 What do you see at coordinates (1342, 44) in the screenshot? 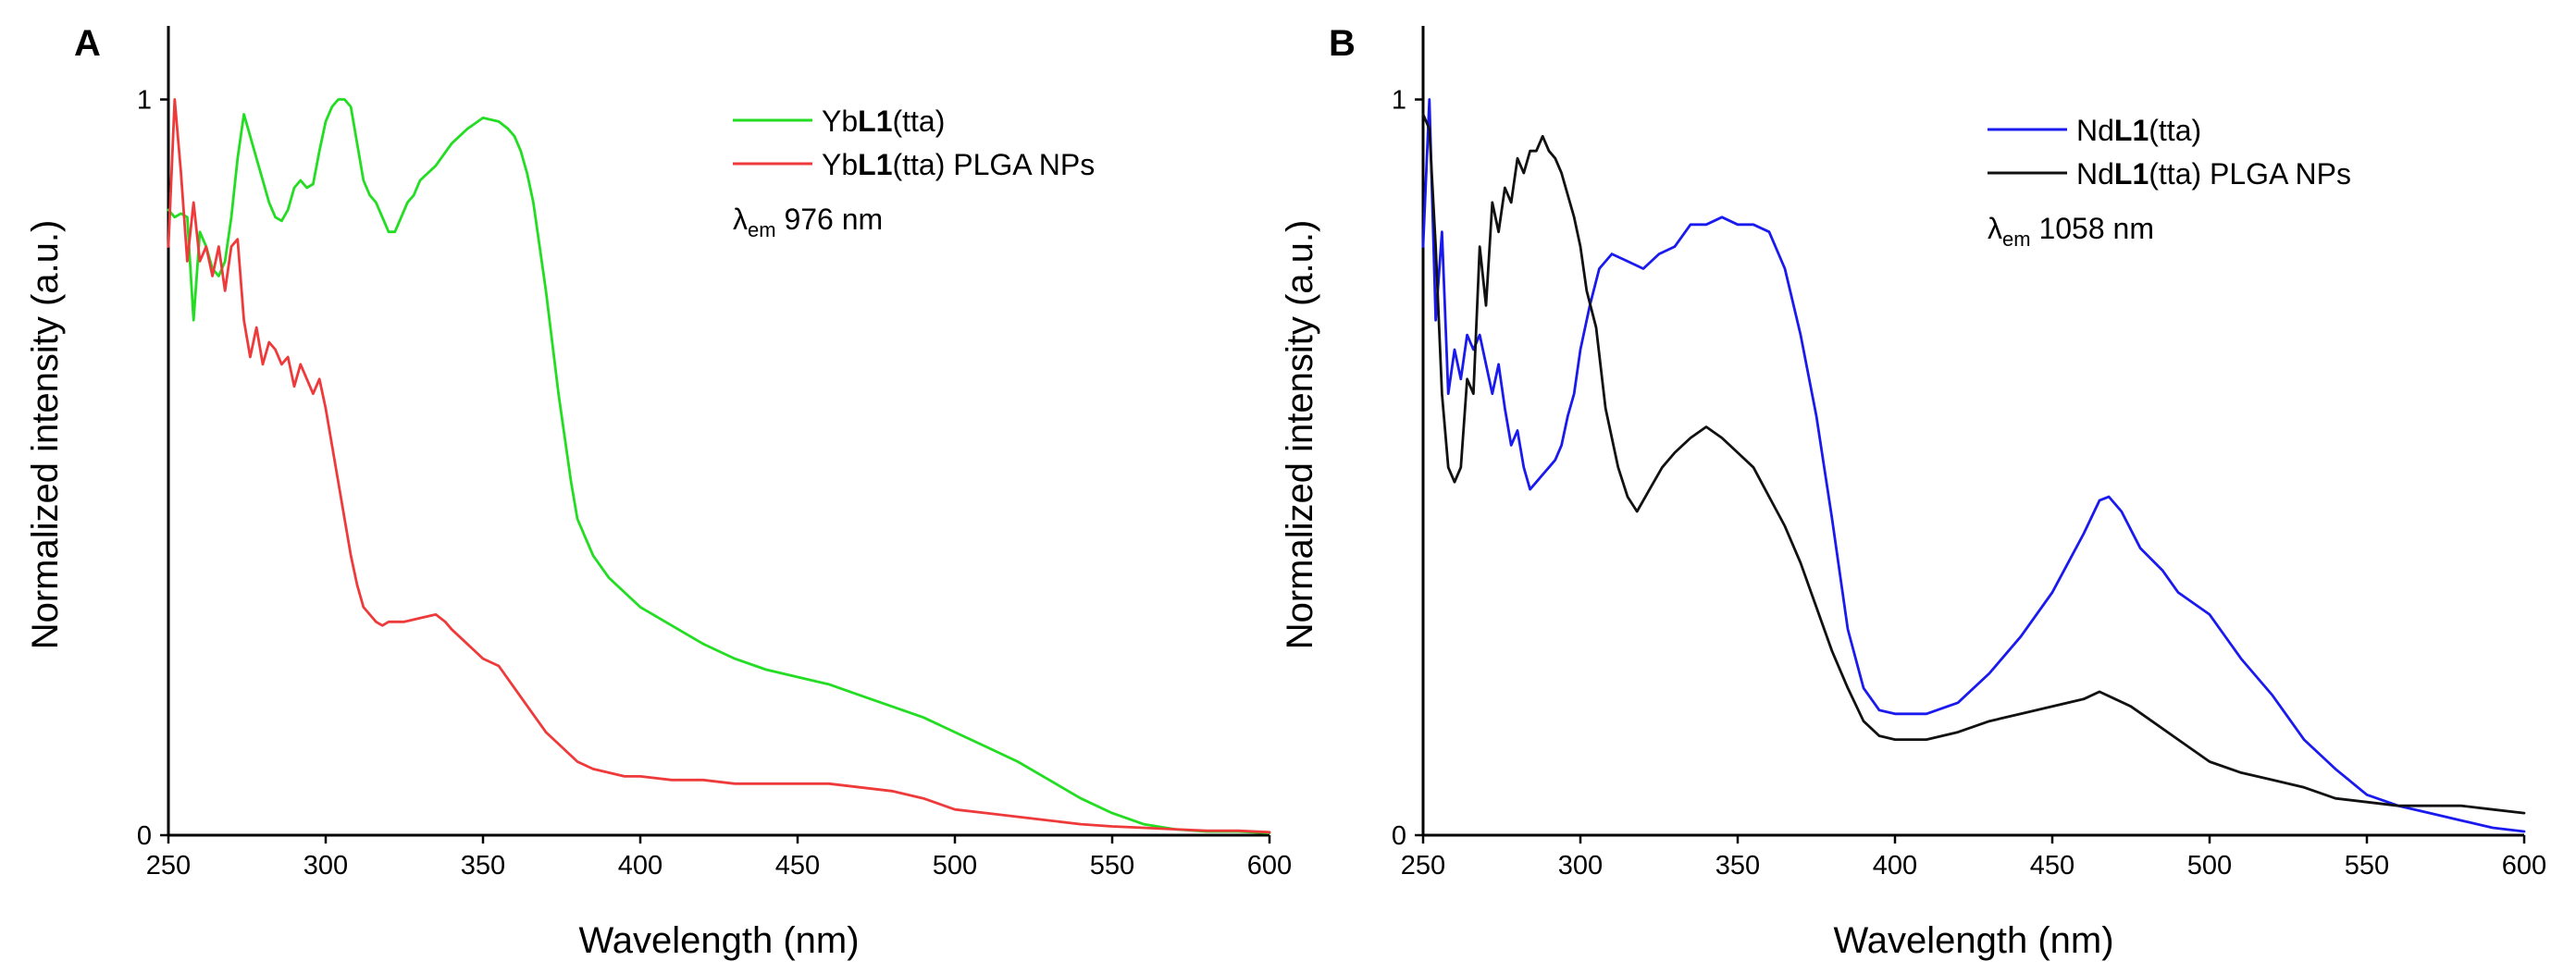
I see `panel-b-label: B` at bounding box center [1342, 44].